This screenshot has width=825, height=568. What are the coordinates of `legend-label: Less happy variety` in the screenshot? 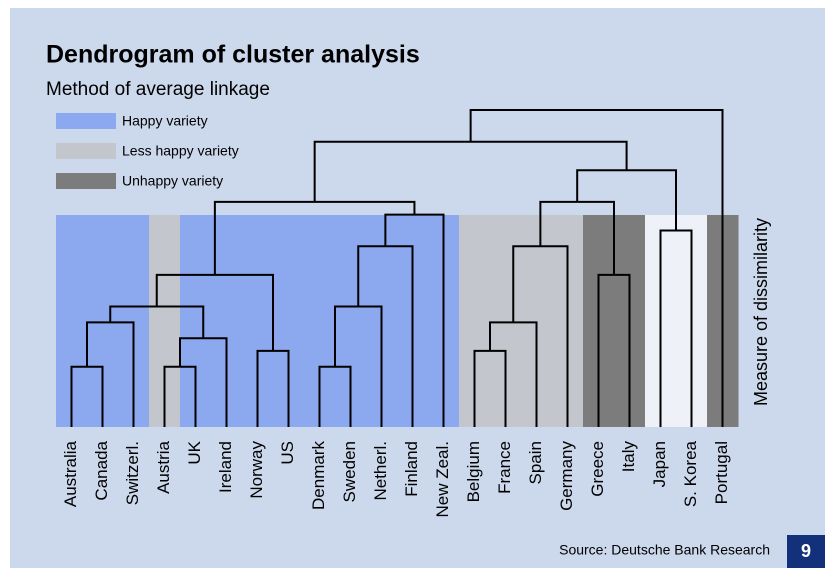 It's located at (180, 151).